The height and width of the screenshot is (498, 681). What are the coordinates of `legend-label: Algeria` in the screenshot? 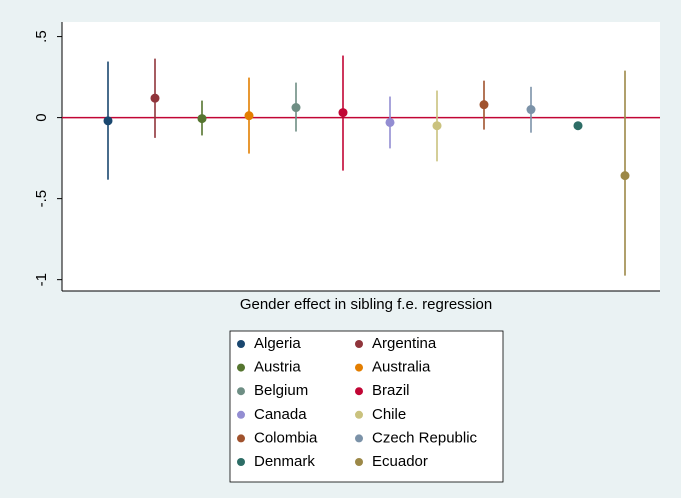 It's located at (277, 343).